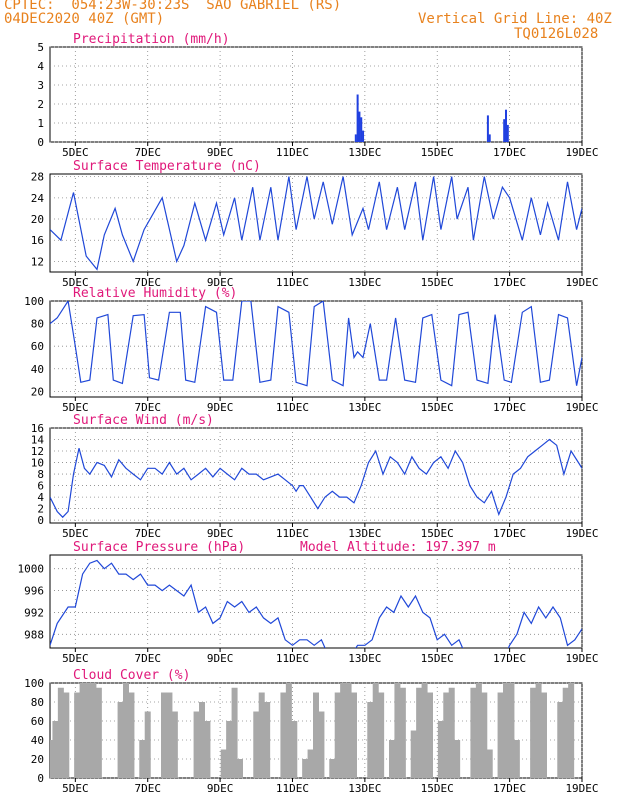 Image resolution: width=618 pixels, height=800 pixels. I want to click on y-tick-label: 992, so click(34, 612).